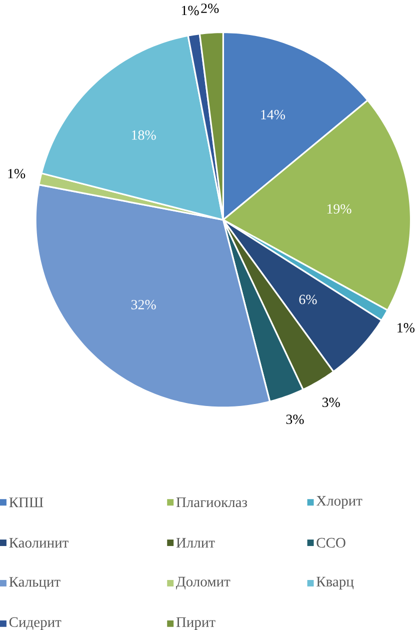 This screenshot has width=419, height=630. Describe the element at coordinates (212, 503) in the screenshot. I see `legend-label: Плагиоклаз` at that location.